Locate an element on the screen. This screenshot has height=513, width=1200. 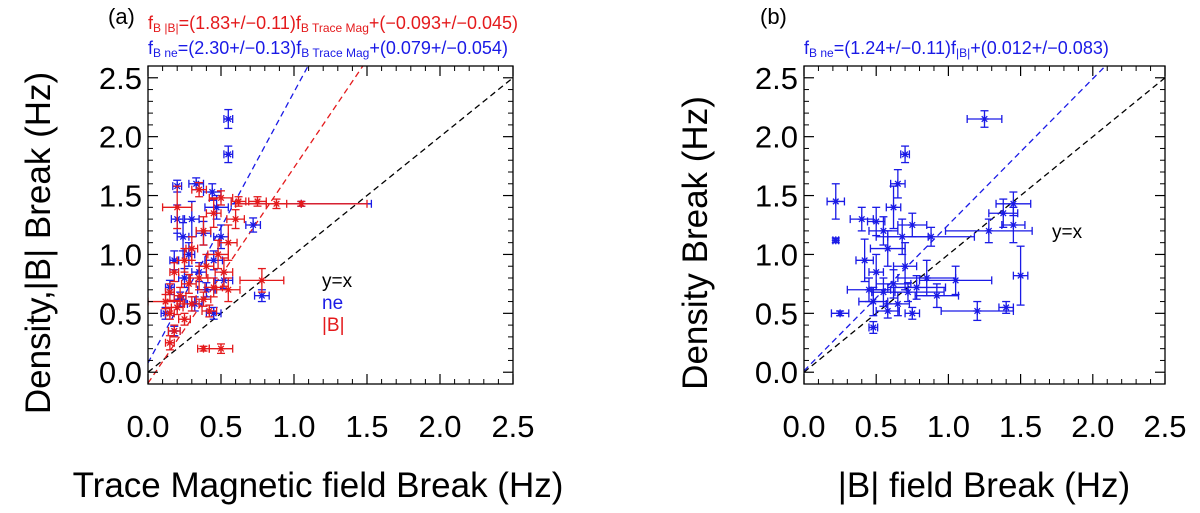
x-tick-label-b-3: 1.5 is located at coordinates (1020, 426).